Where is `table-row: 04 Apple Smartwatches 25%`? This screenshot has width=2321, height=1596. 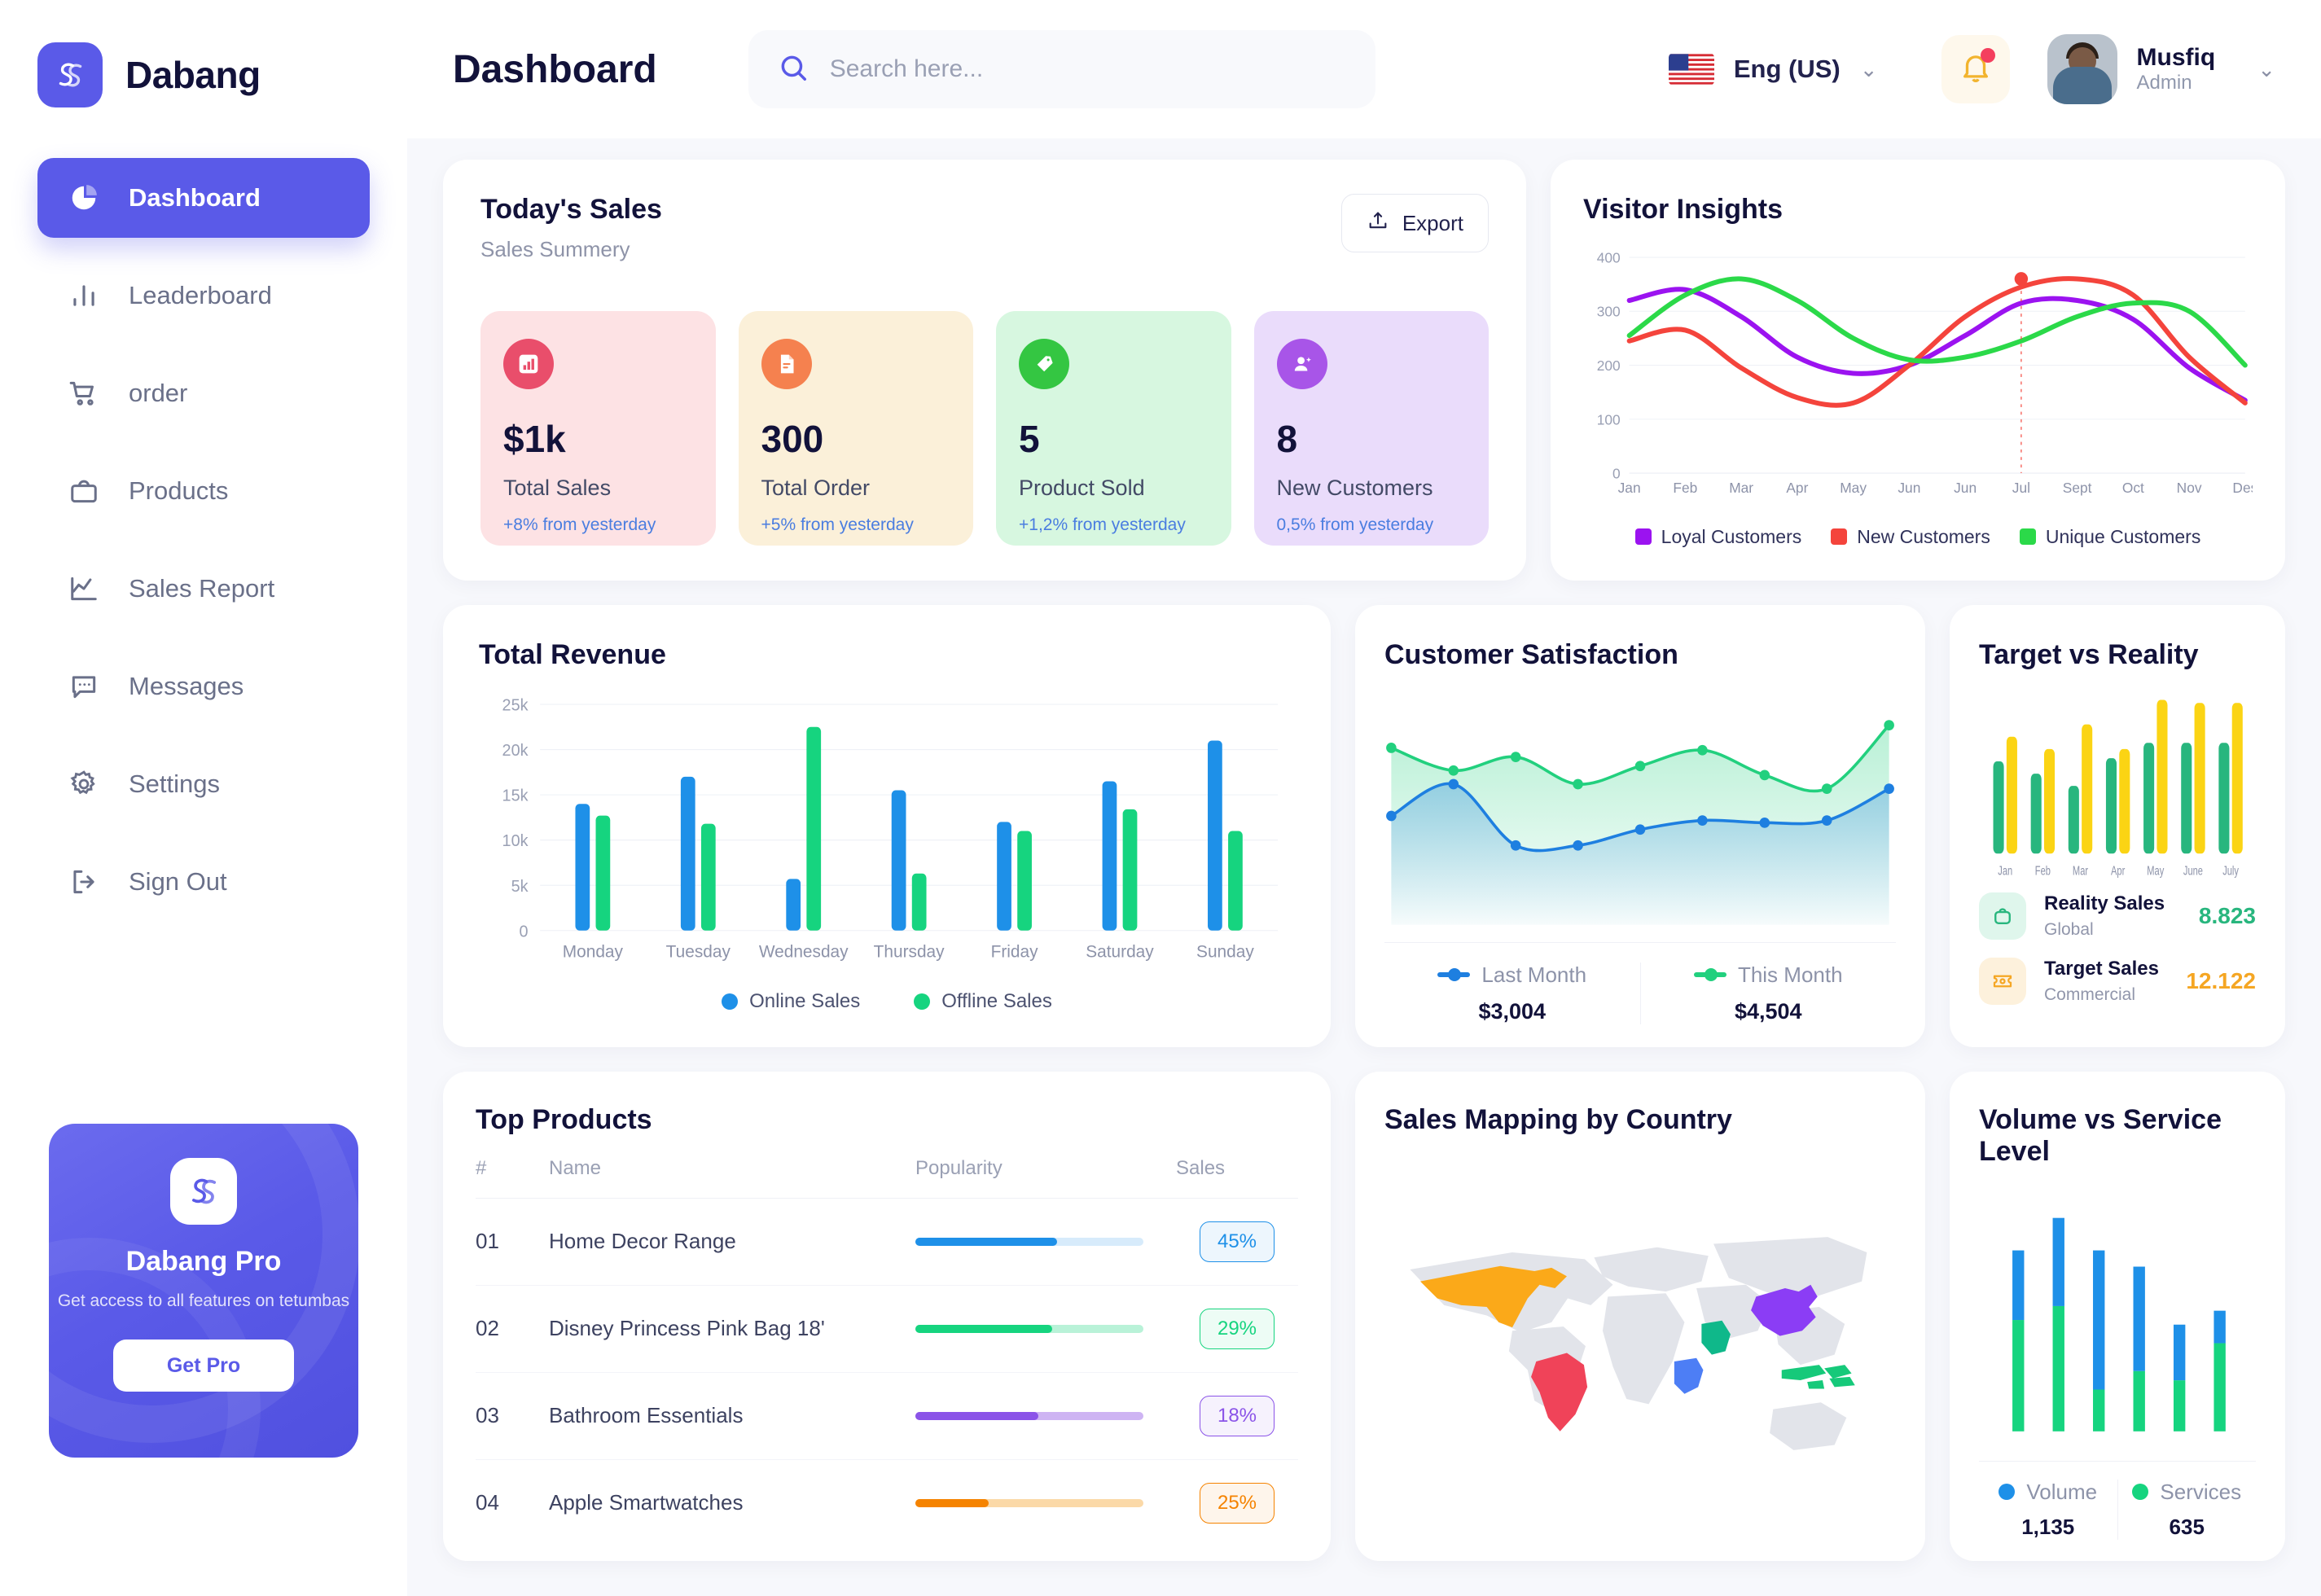 table-row: 04 Apple Smartwatches 25% is located at coordinates (887, 1503).